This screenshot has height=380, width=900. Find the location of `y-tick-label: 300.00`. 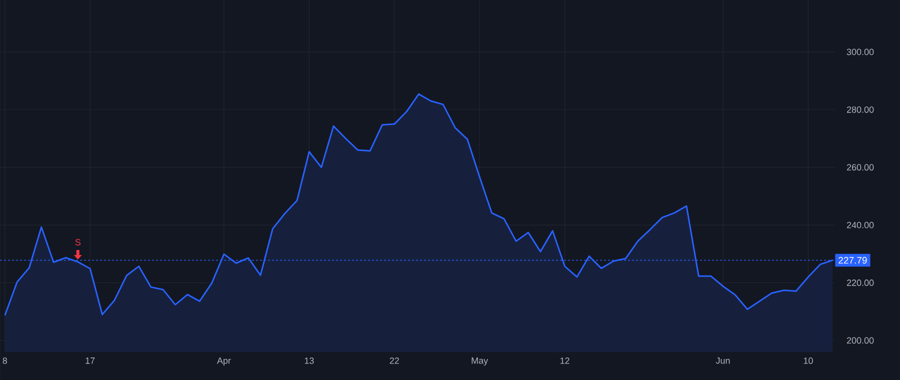

y-tick-label: 300.00 is located at coordinates (860, 52).